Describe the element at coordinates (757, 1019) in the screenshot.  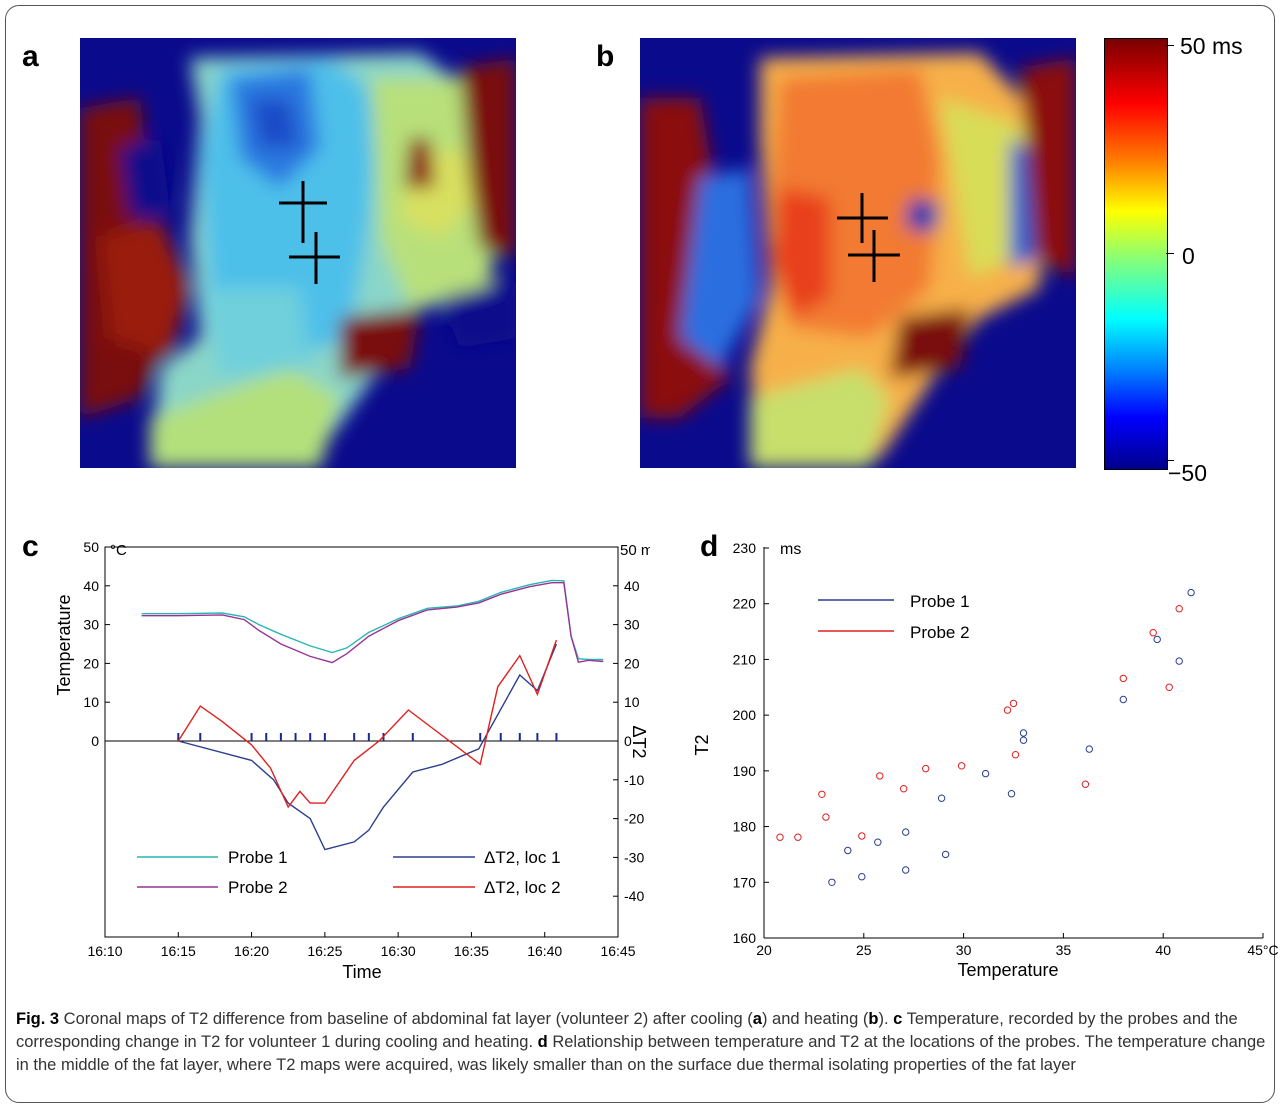
I see `caption-ref-a: a` at that location.